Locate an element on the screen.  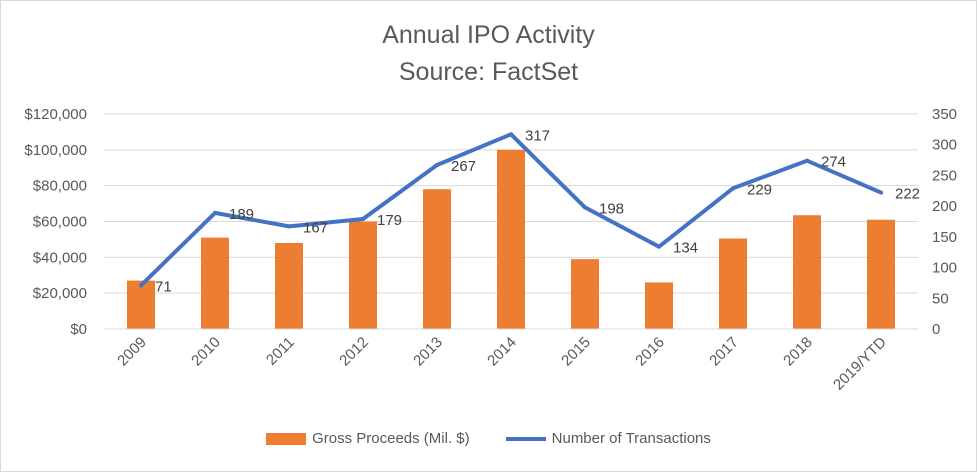
legend-label-gross-proceeds: Gross Proceeds (Mil. $) is located at coordinates (391, 438).